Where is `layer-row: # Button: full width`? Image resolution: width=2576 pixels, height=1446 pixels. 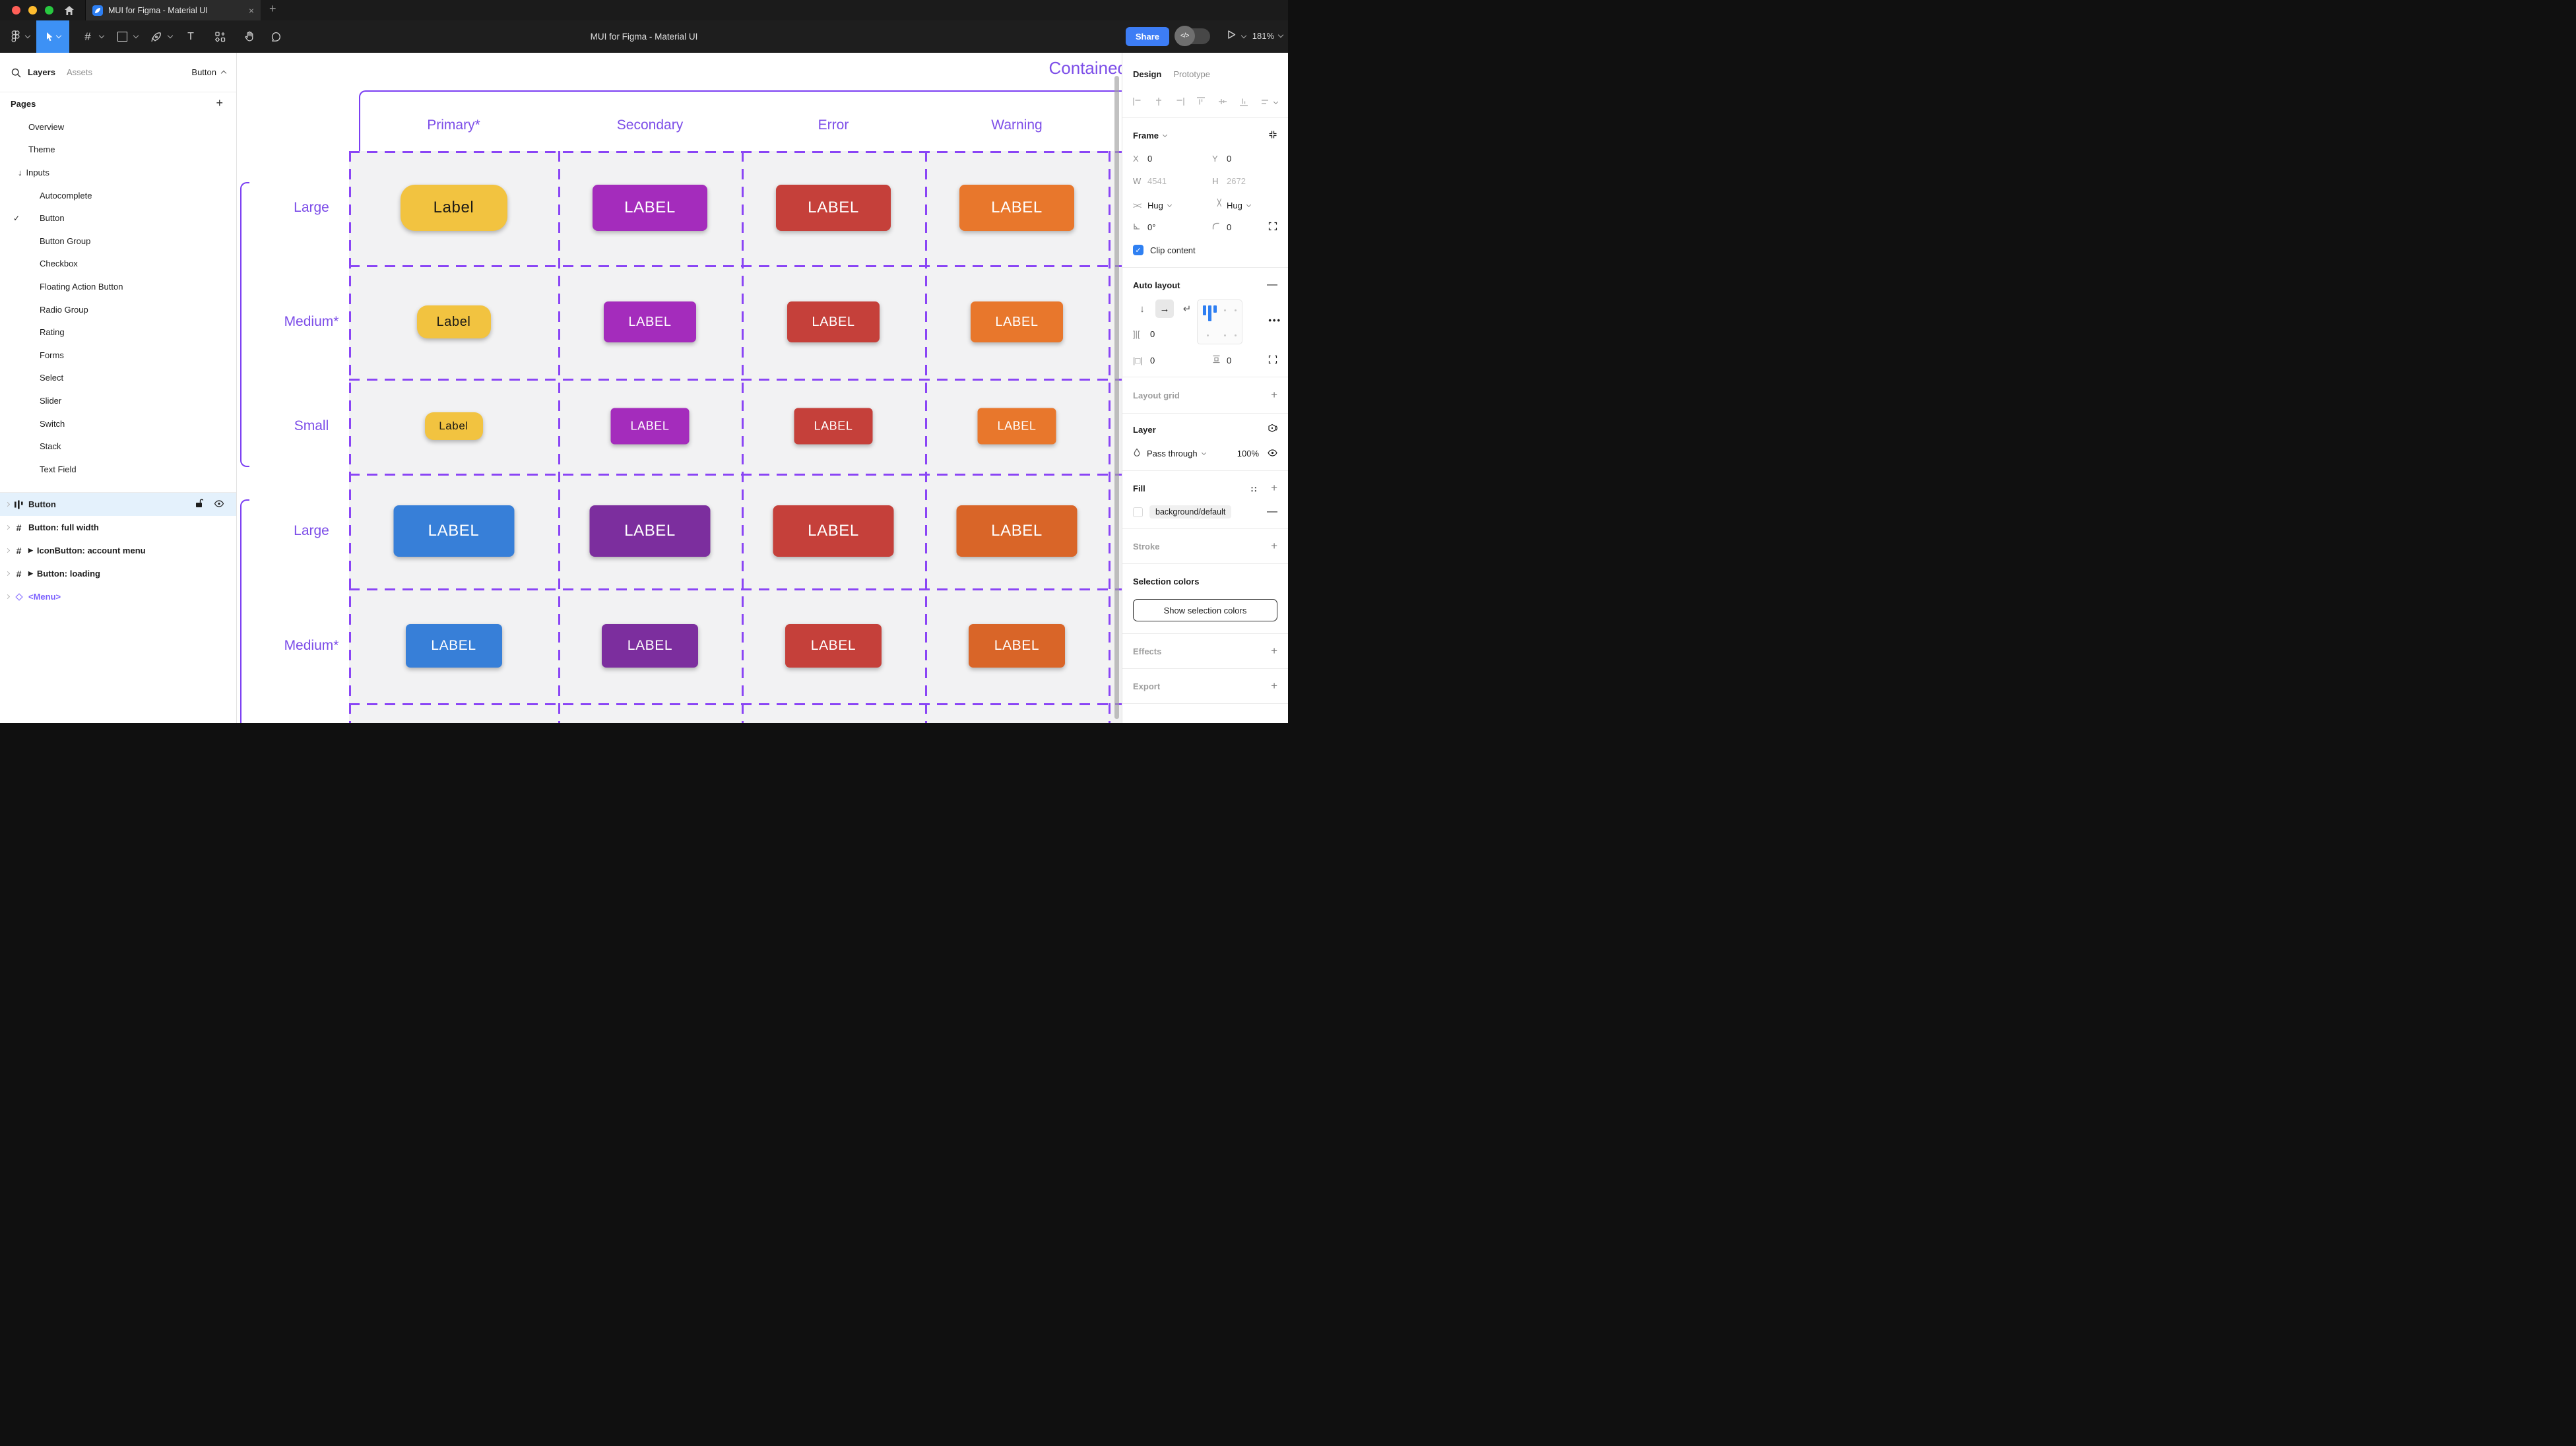 layer-row: # Button: full width is located at coordinates (118, 527).